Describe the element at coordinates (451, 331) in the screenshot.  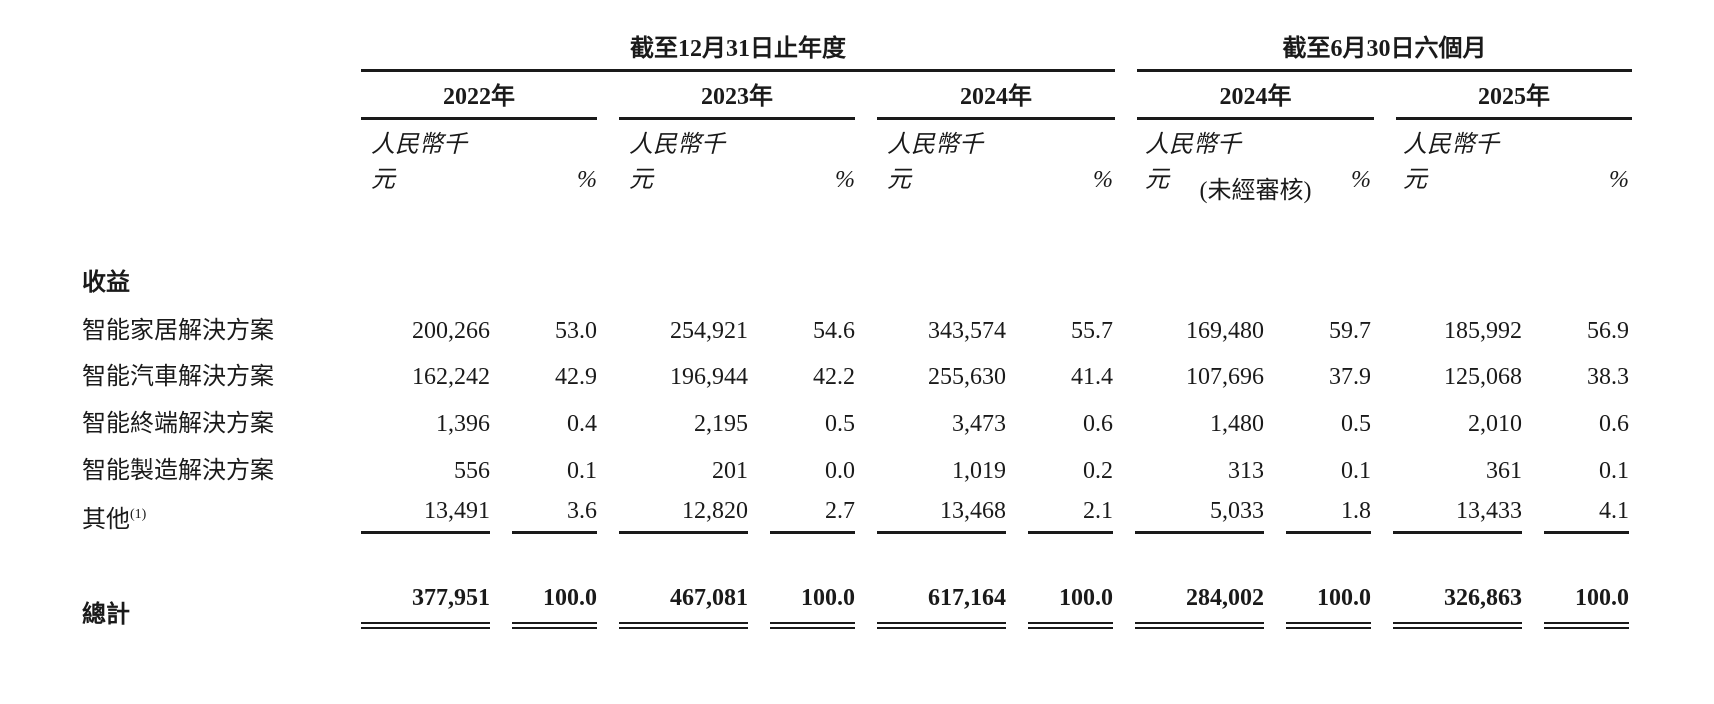
I see `amount-cell: 200,266` at that location.